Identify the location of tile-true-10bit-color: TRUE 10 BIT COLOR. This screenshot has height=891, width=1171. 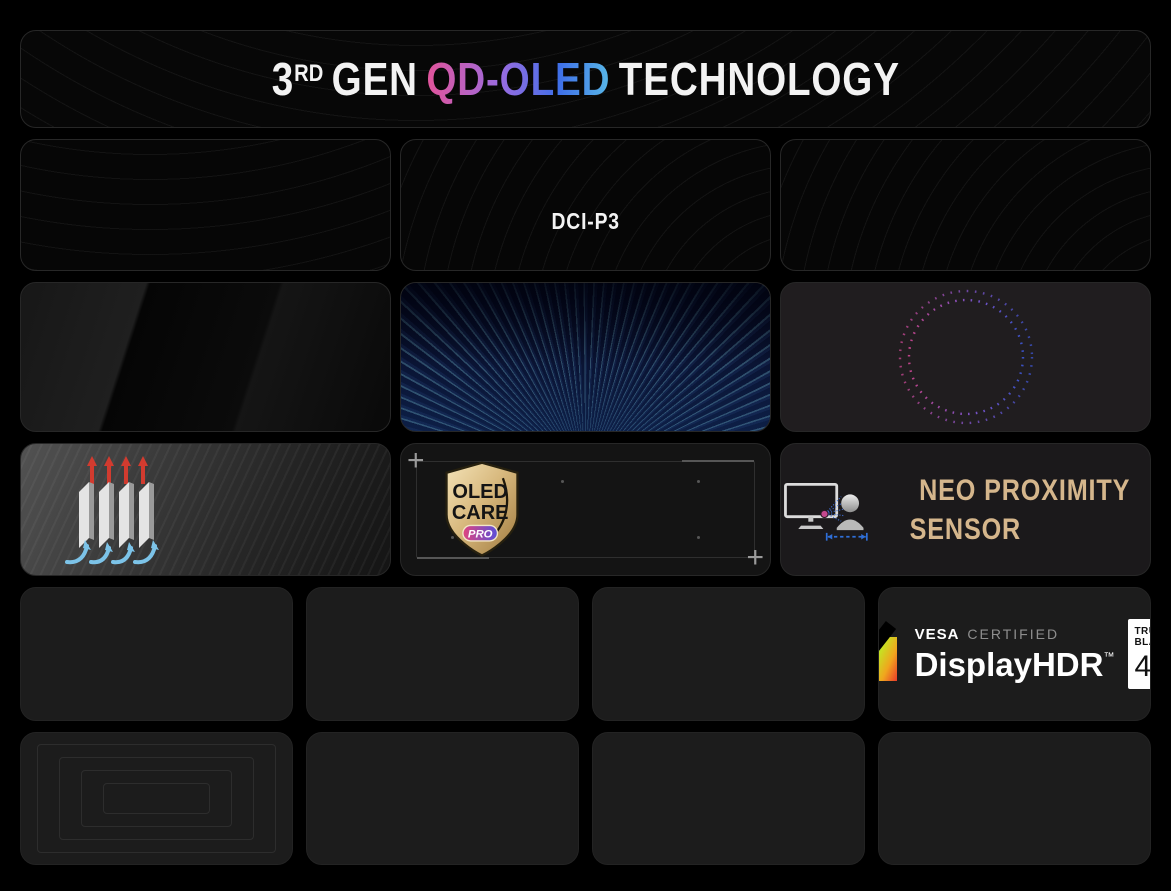
(205, 205).